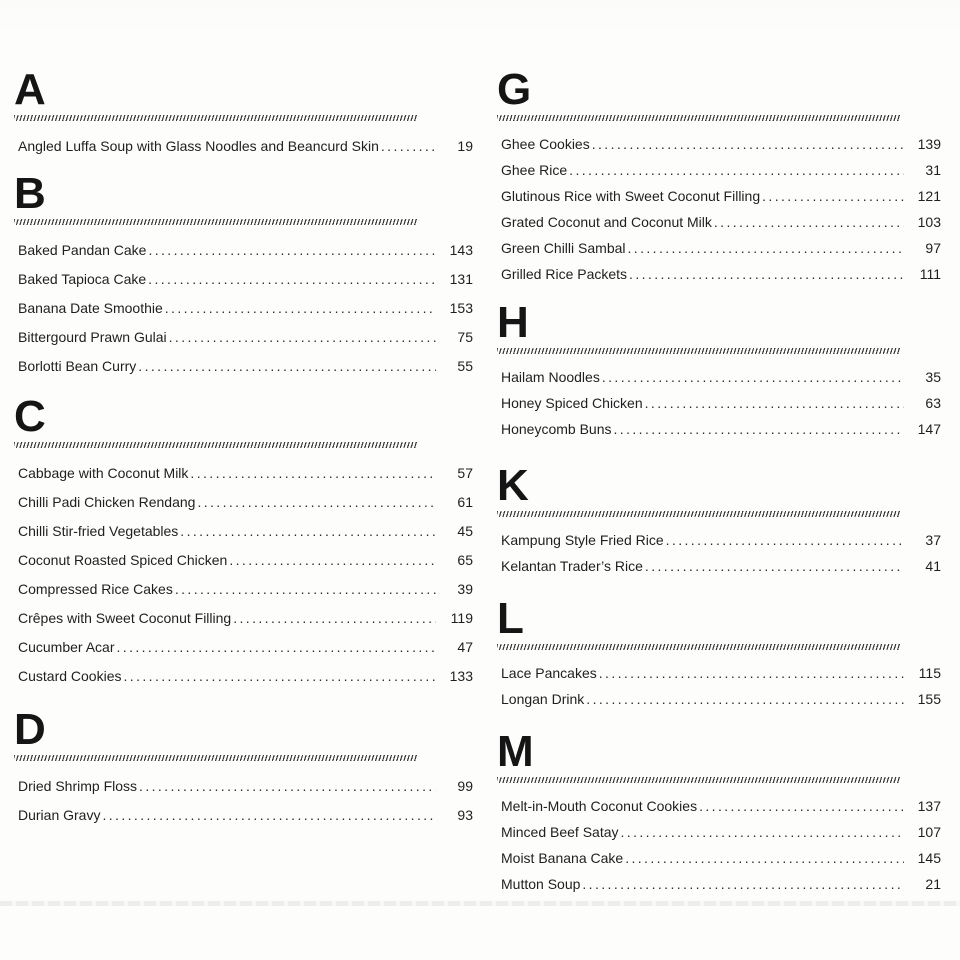  I want to click on entry-page-number: 61, so click(465, 501).